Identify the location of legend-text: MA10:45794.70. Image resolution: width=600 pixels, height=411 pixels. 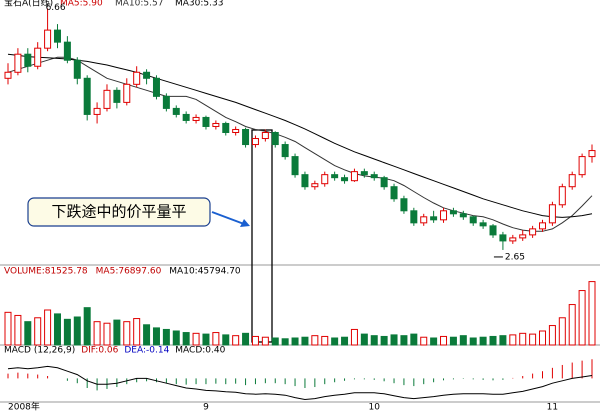
(205, 272).